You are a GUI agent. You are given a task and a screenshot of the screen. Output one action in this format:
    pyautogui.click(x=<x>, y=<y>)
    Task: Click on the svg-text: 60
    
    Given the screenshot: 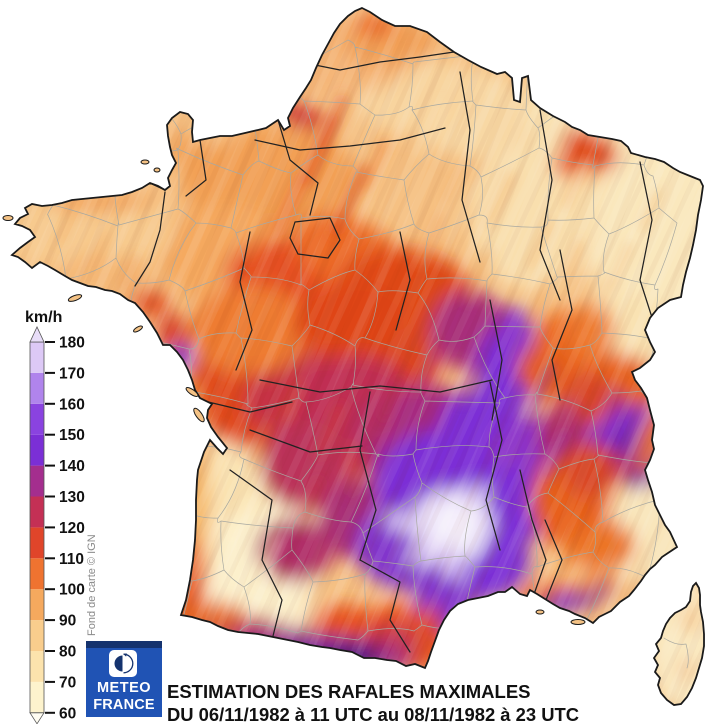 What is the action you would take?
    pyautogui.click(x=67, y=713)
    